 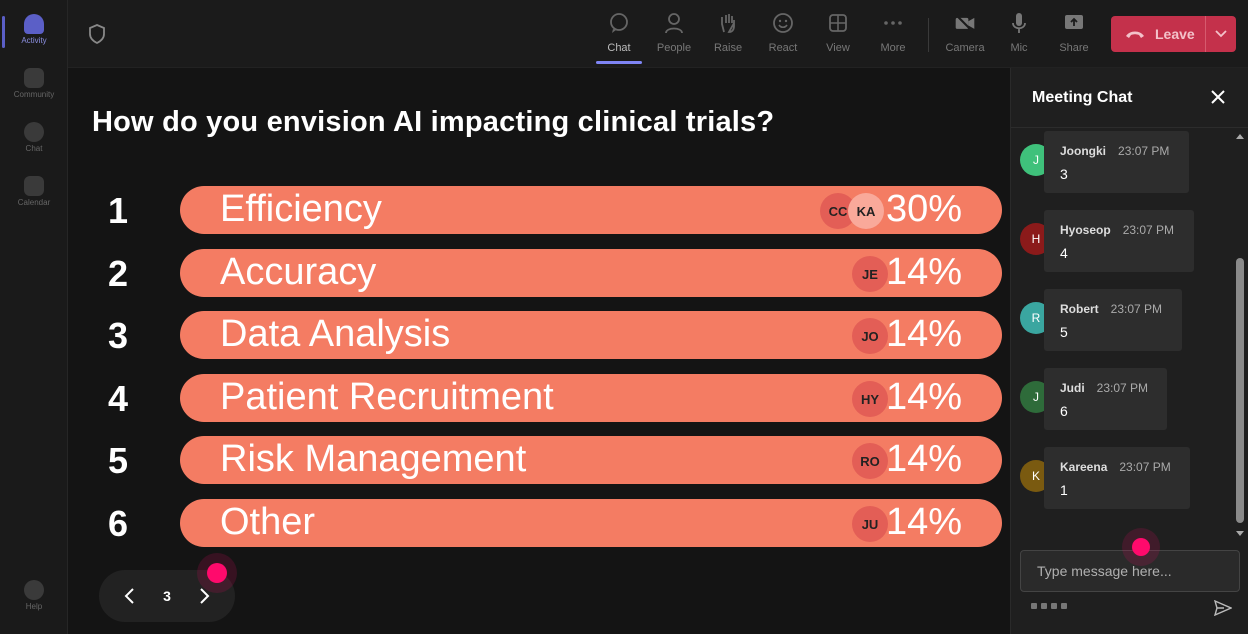 What do you see at coordinates (1049, 606) in the screenshot?
I see `compose-toolbar` at bounding box center [1049, 606].